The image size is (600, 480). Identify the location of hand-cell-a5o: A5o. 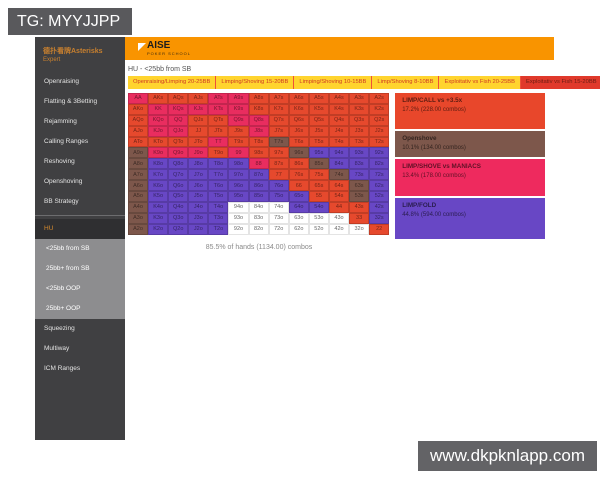
(138, 196).